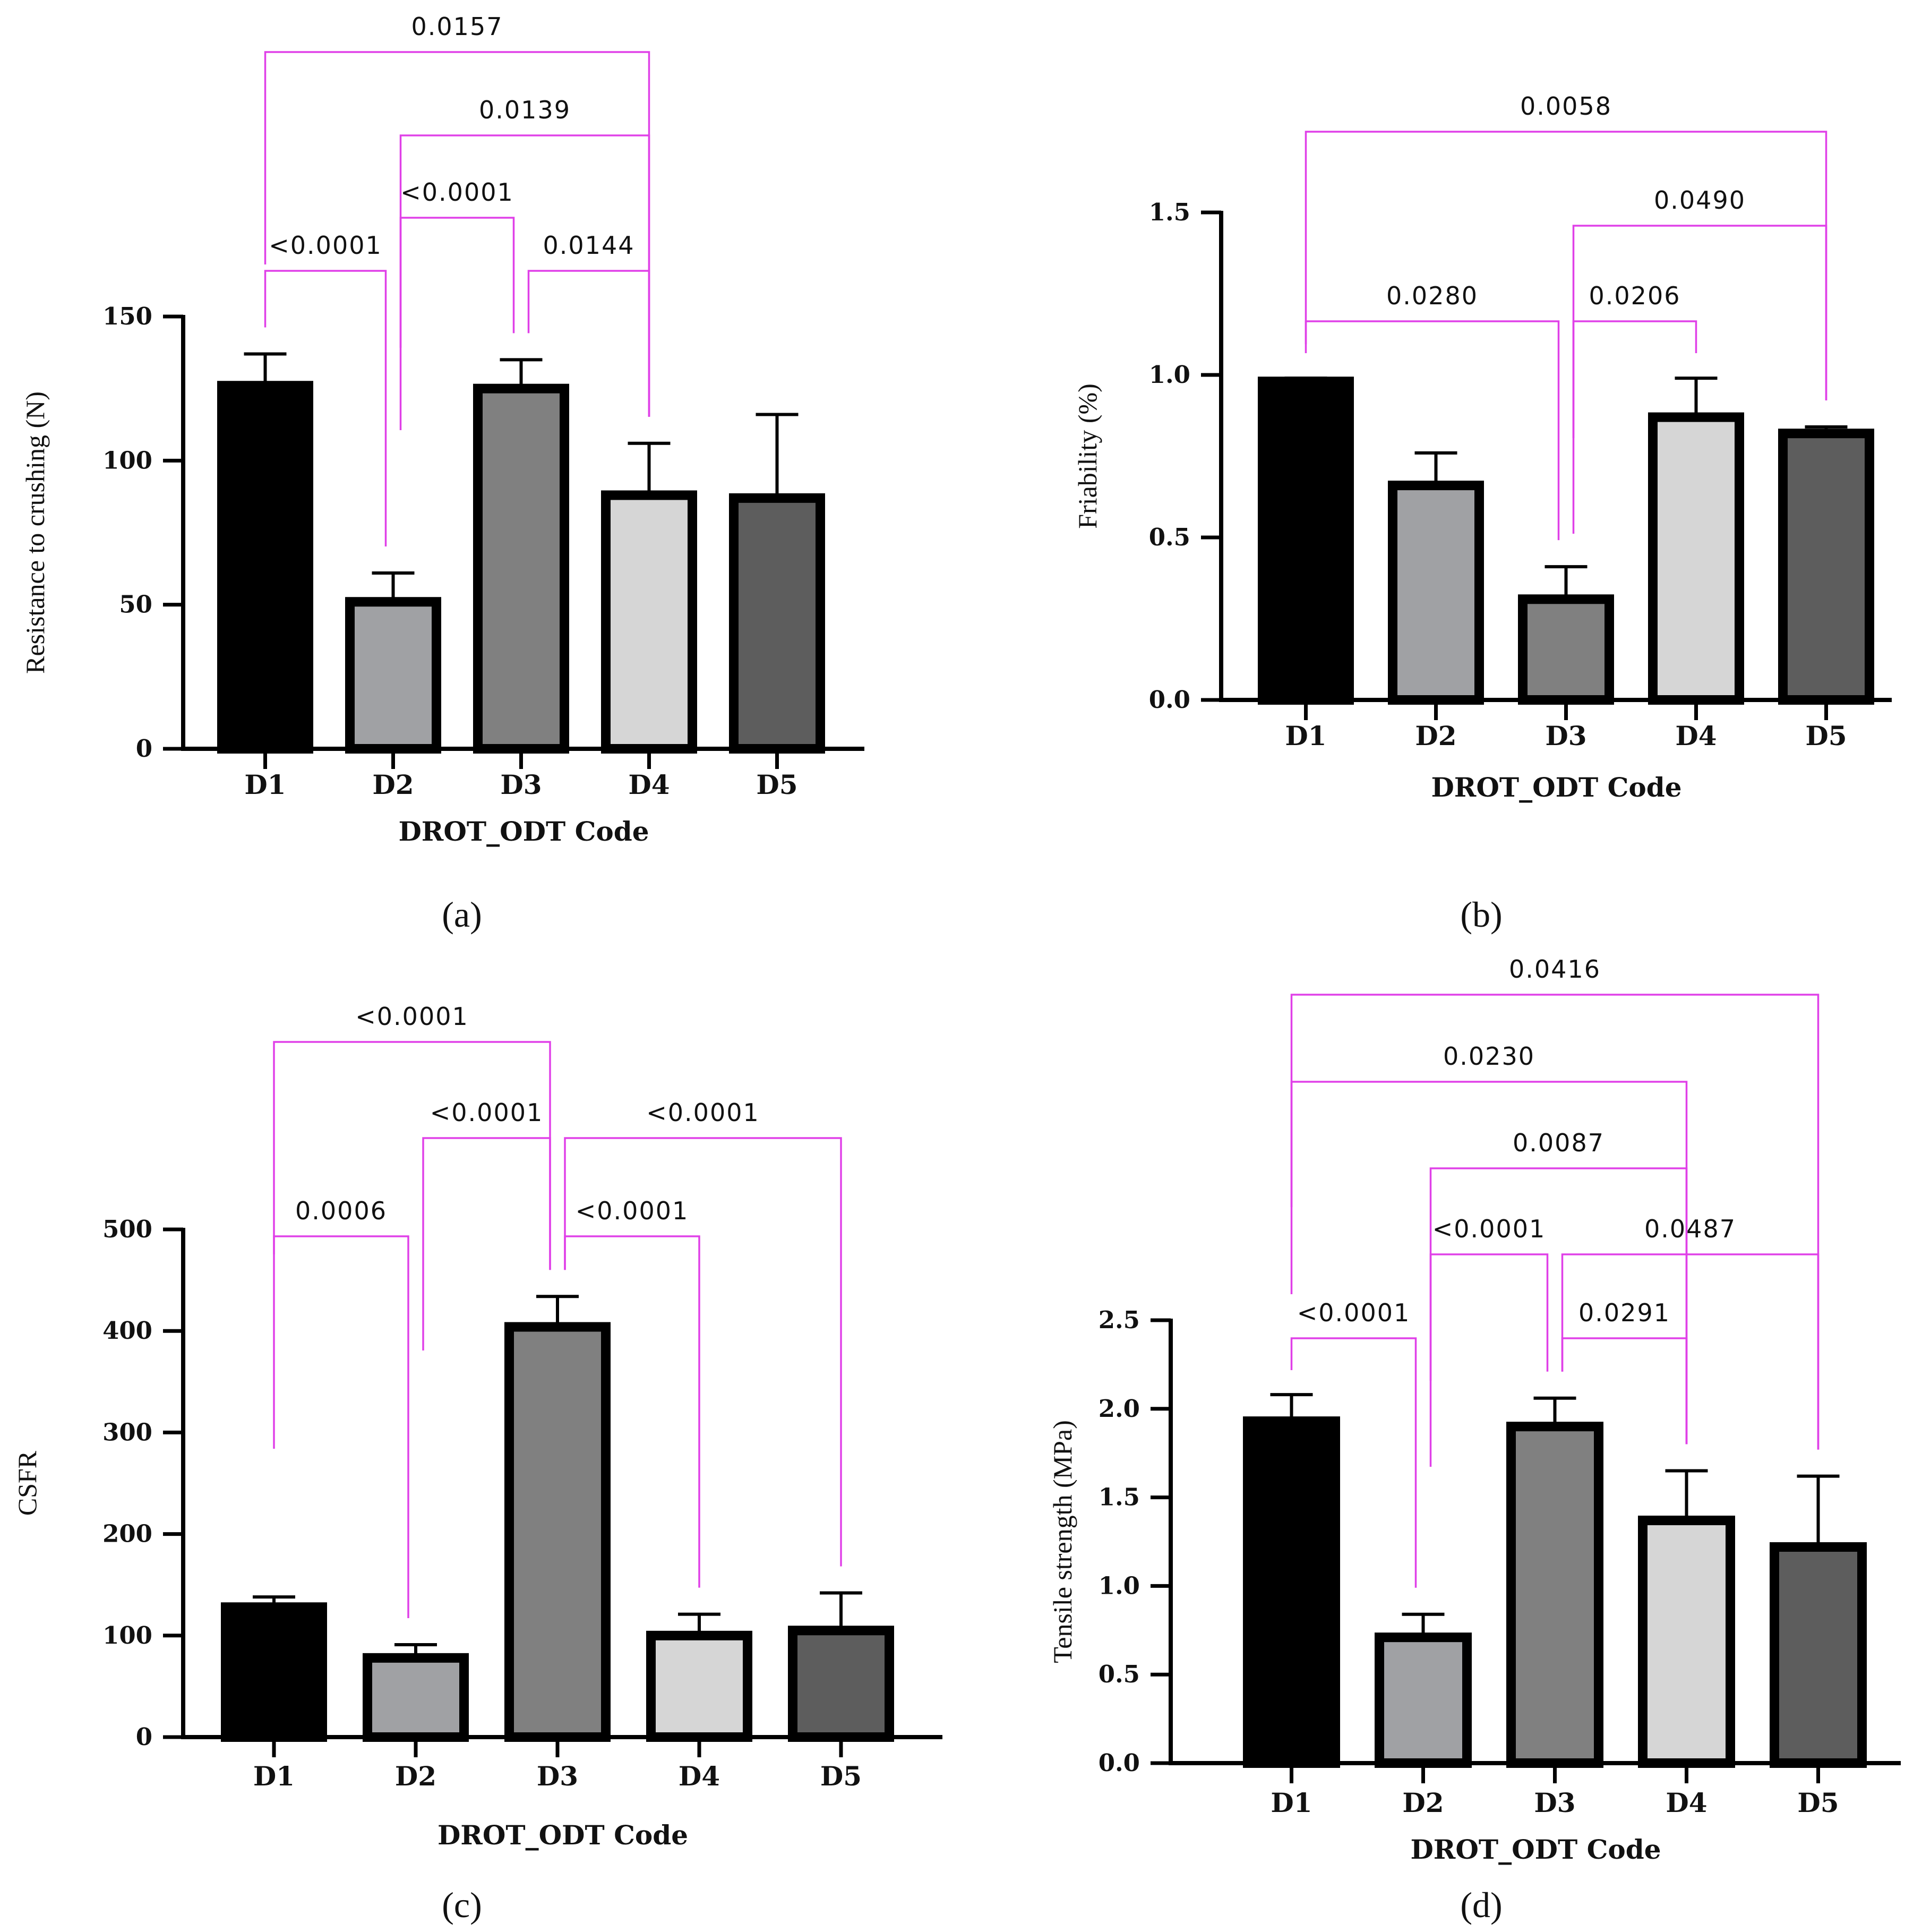 The image size is (1922, 1932). Describe the element at coordinates (1558, 1143) in the screenshot. I see `p-value-label: 0.0087` at that location.